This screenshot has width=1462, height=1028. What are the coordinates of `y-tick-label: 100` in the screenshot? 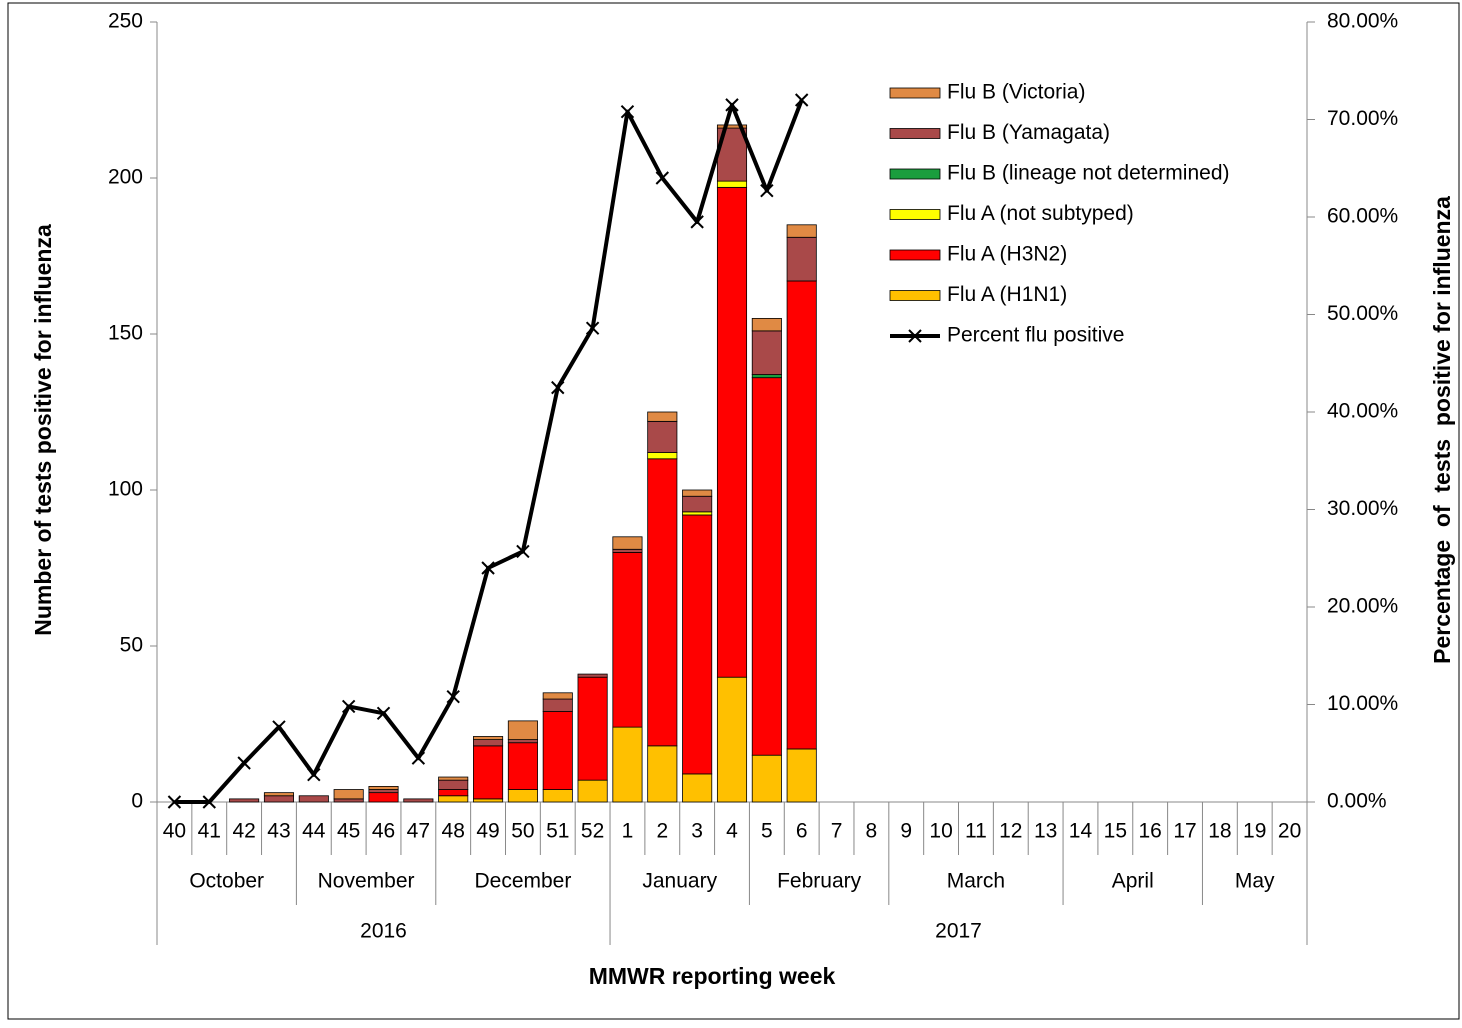 It's located at (125, 489).